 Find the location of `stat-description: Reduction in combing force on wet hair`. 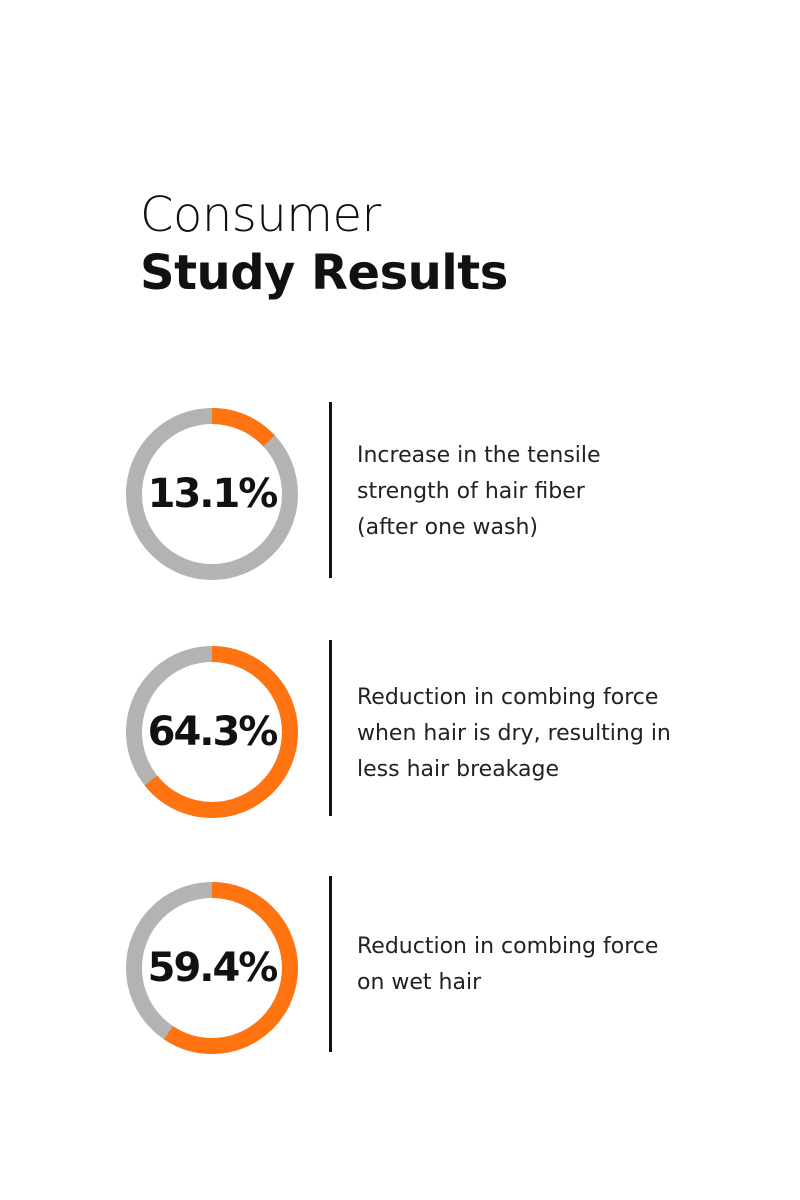

stat-description: Reduction in combing force on wet hair is located at coordinates (508, 964).